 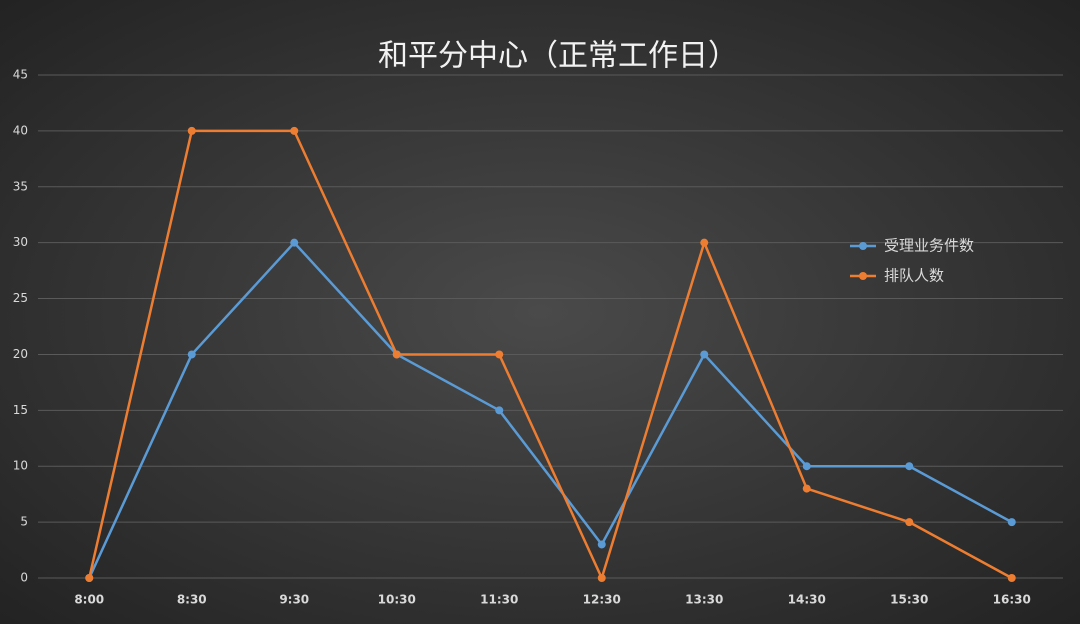 What do you see at coordinates (20, 466) in the screenshot?
I see `y-tick-label: 10` at bounding box center [20, 466].